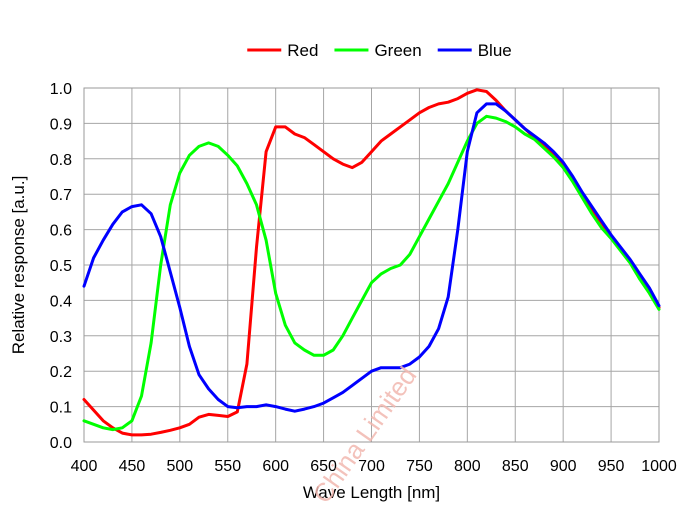 This screenshot has height=522, width=682. Describe the element at coordinates (397, 50) in the screenshot. I see `legend-label-green: Green` at that location.